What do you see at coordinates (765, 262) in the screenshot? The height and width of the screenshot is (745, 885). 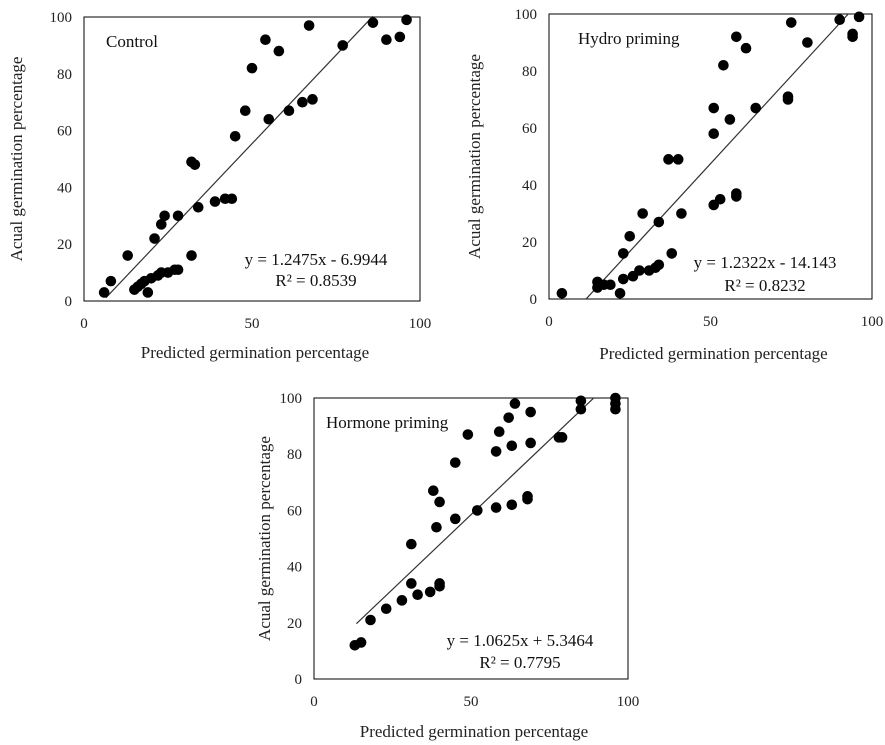 I see `regression-equation: y = 1.2322x - 14.143` at bounding box center [765, 262].